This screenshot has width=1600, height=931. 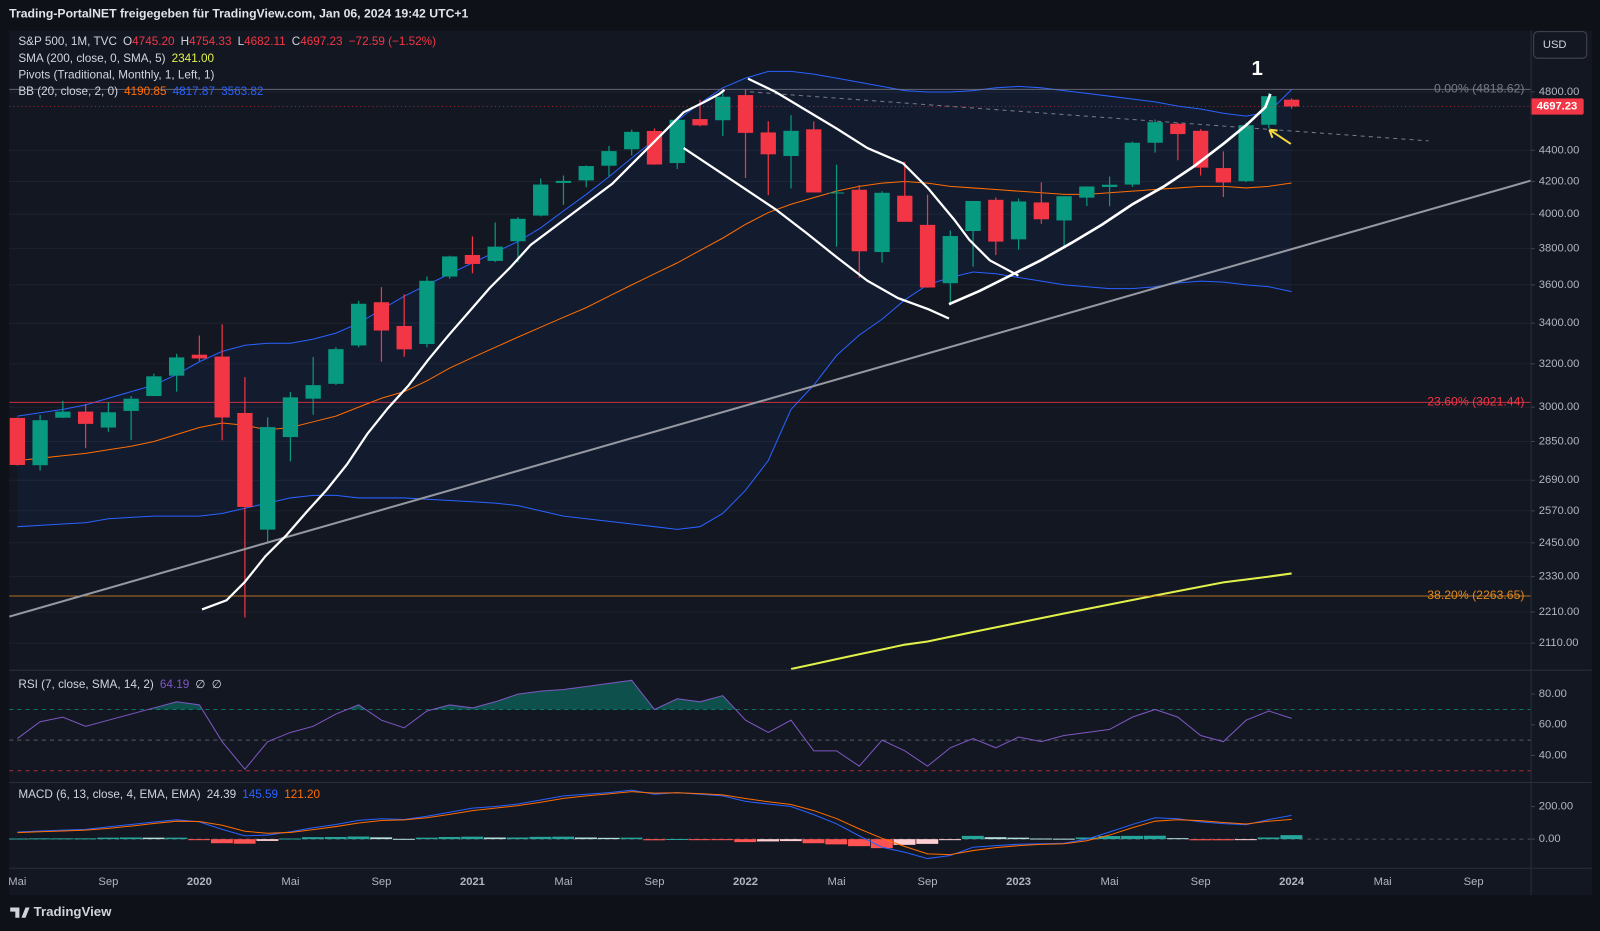 I want to click on y-tick-label: 3200.00, so click(x=1559, y=364).